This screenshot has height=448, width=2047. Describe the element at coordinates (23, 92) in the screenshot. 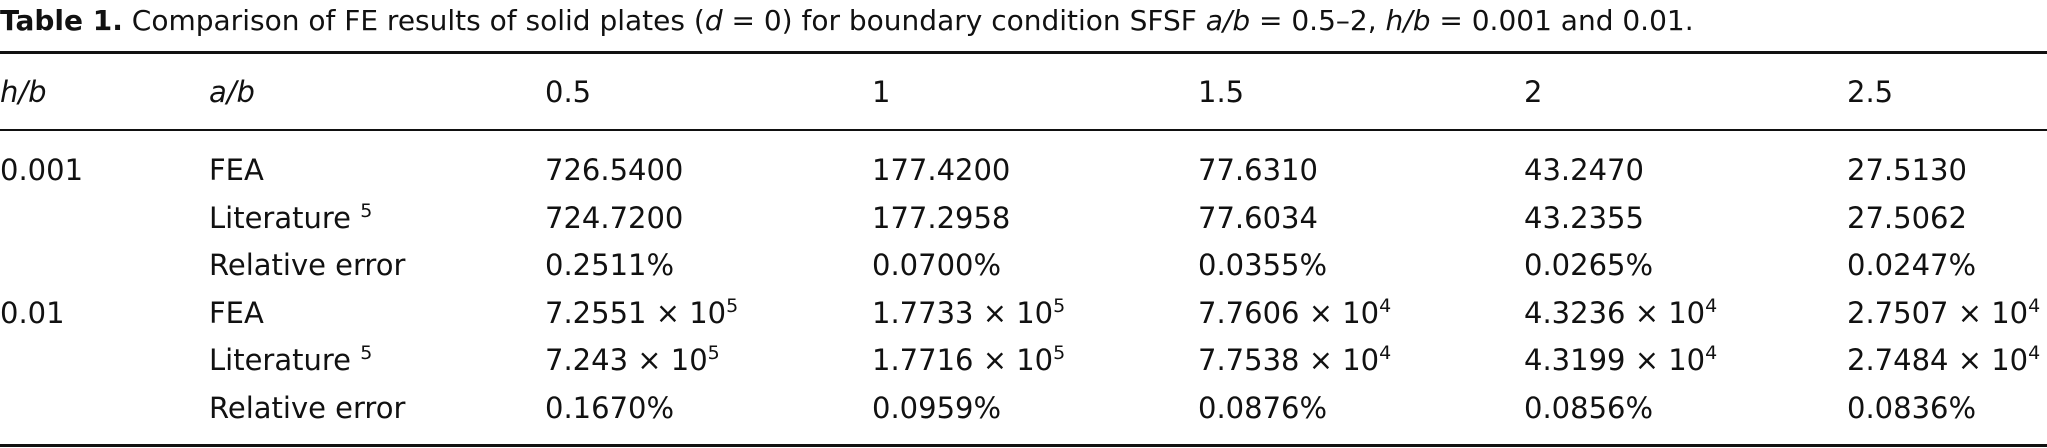

I see `header-cell: h/b` at that location.